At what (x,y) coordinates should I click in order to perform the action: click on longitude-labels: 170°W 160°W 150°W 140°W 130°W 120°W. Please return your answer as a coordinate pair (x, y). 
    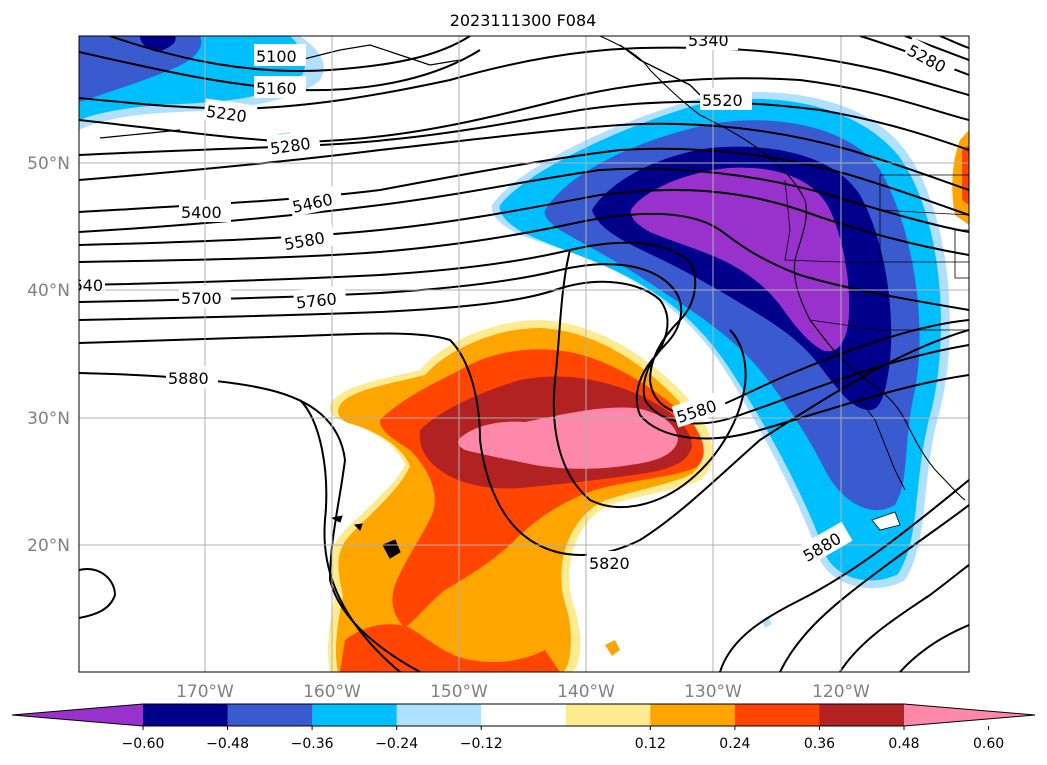
    Looking at the image, I should click on (523, 692).